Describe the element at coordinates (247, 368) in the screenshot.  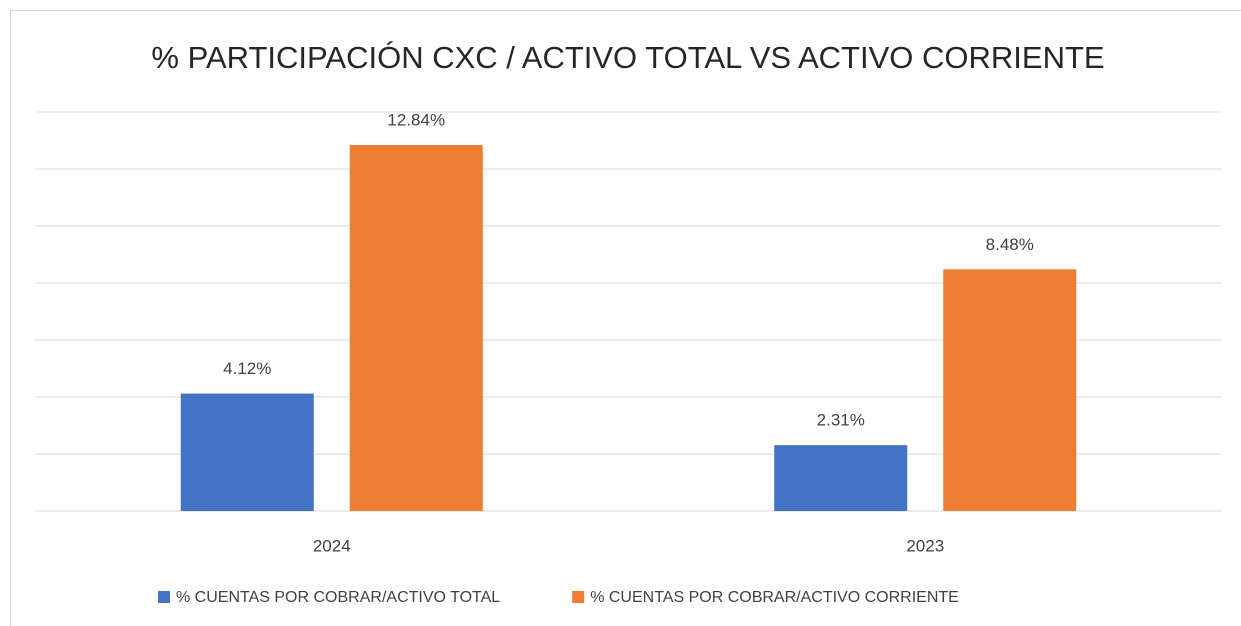
I see `data-label: 4.12%` at that location.